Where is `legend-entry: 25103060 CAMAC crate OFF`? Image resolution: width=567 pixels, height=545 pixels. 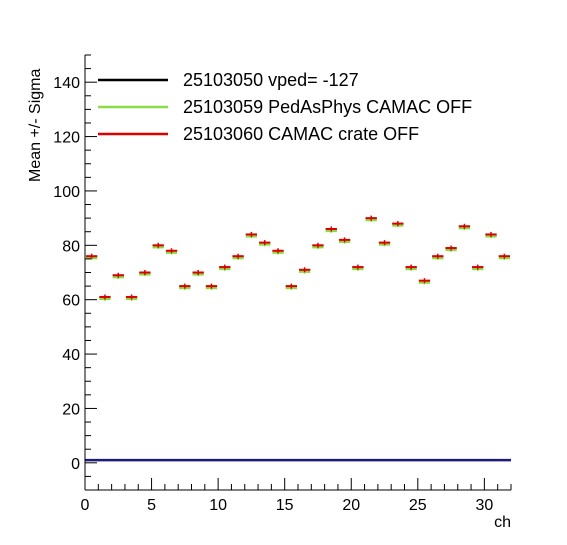
legend-entry: 25103060 CAMAC crate OFF is located at coordinates (258, 134).